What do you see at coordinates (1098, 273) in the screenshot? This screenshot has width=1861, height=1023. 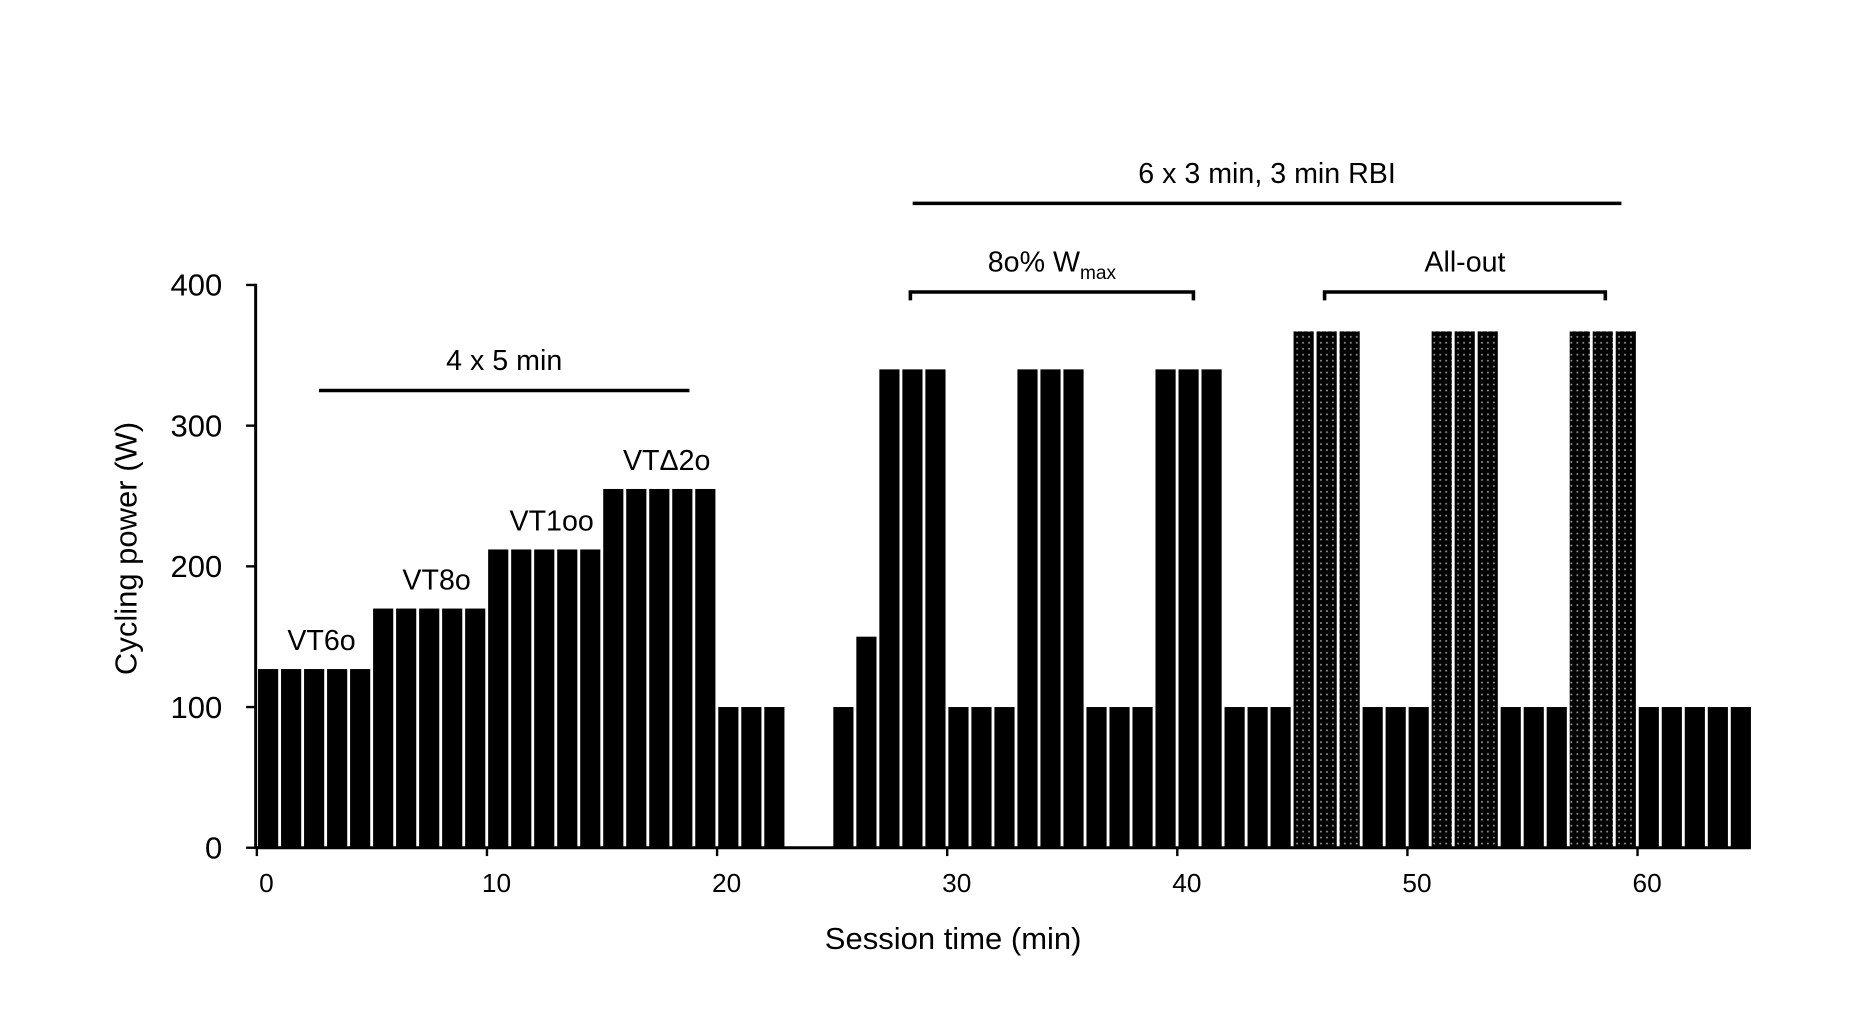 I see `span-label-subscript: max` at bounding box center [1098, 273].